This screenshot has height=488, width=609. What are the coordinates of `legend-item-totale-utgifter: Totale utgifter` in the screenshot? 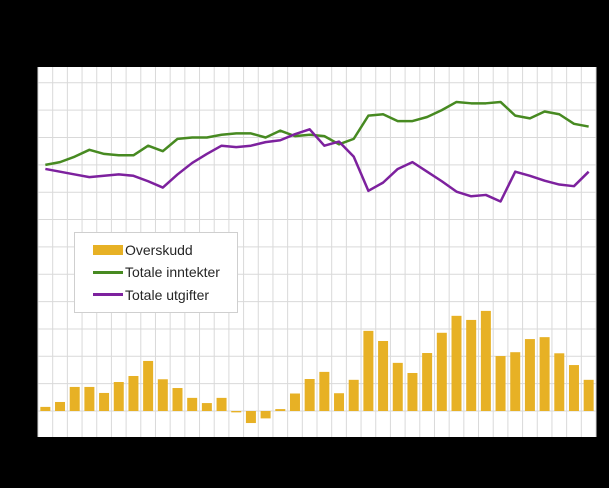 It's located at (165, 295).